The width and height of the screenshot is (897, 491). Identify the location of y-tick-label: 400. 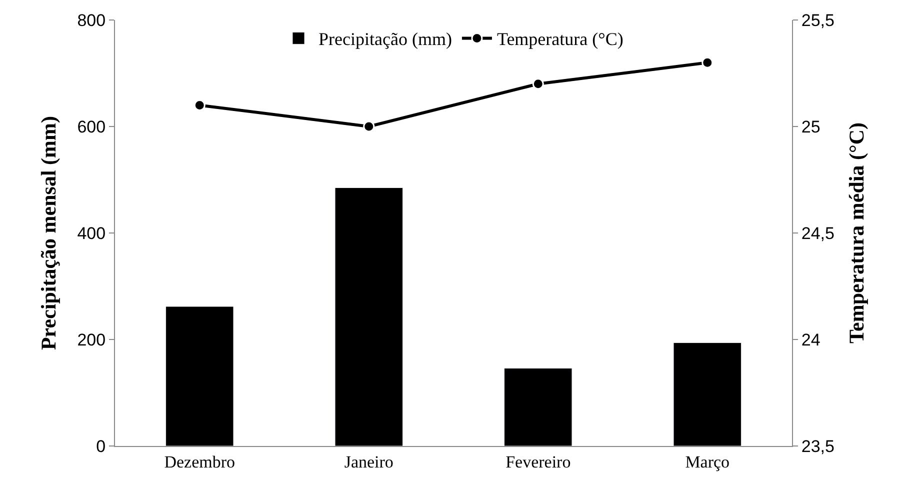
(91, 233).